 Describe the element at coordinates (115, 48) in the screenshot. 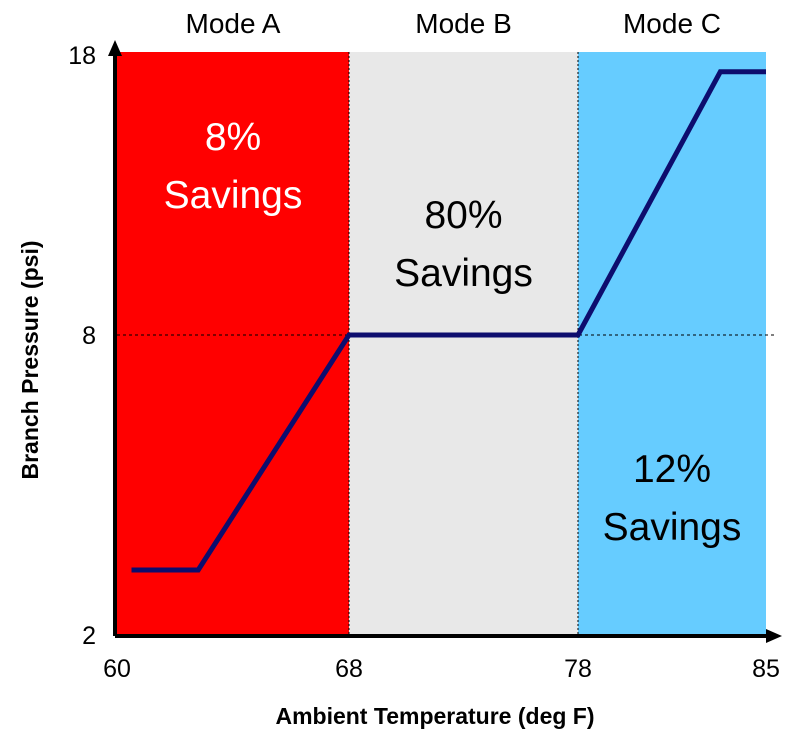

I see `y-axis-arrow` at that location.